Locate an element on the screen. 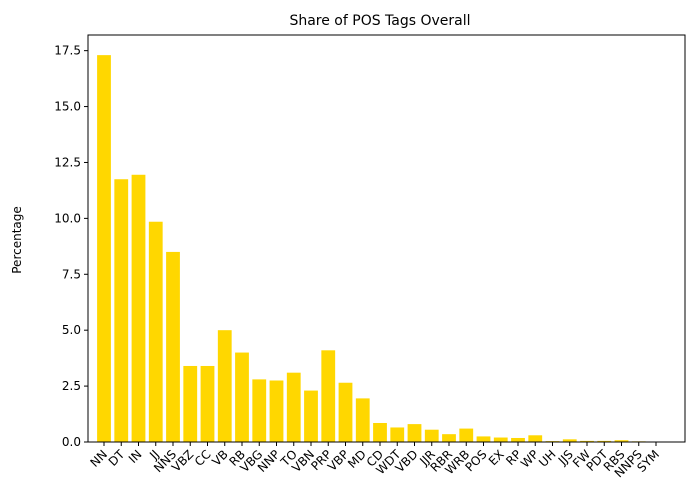 This screenshot has width=695, height=495. bar-cd is located at coordinates (380, 432).